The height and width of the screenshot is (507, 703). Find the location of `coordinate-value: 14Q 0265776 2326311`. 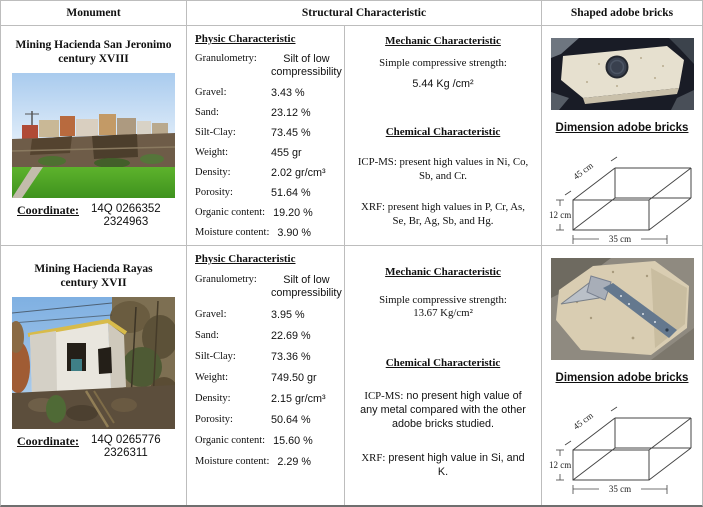

coordinate-value: 14Q 0265776 2326311 is located at coordinates (126, 447).